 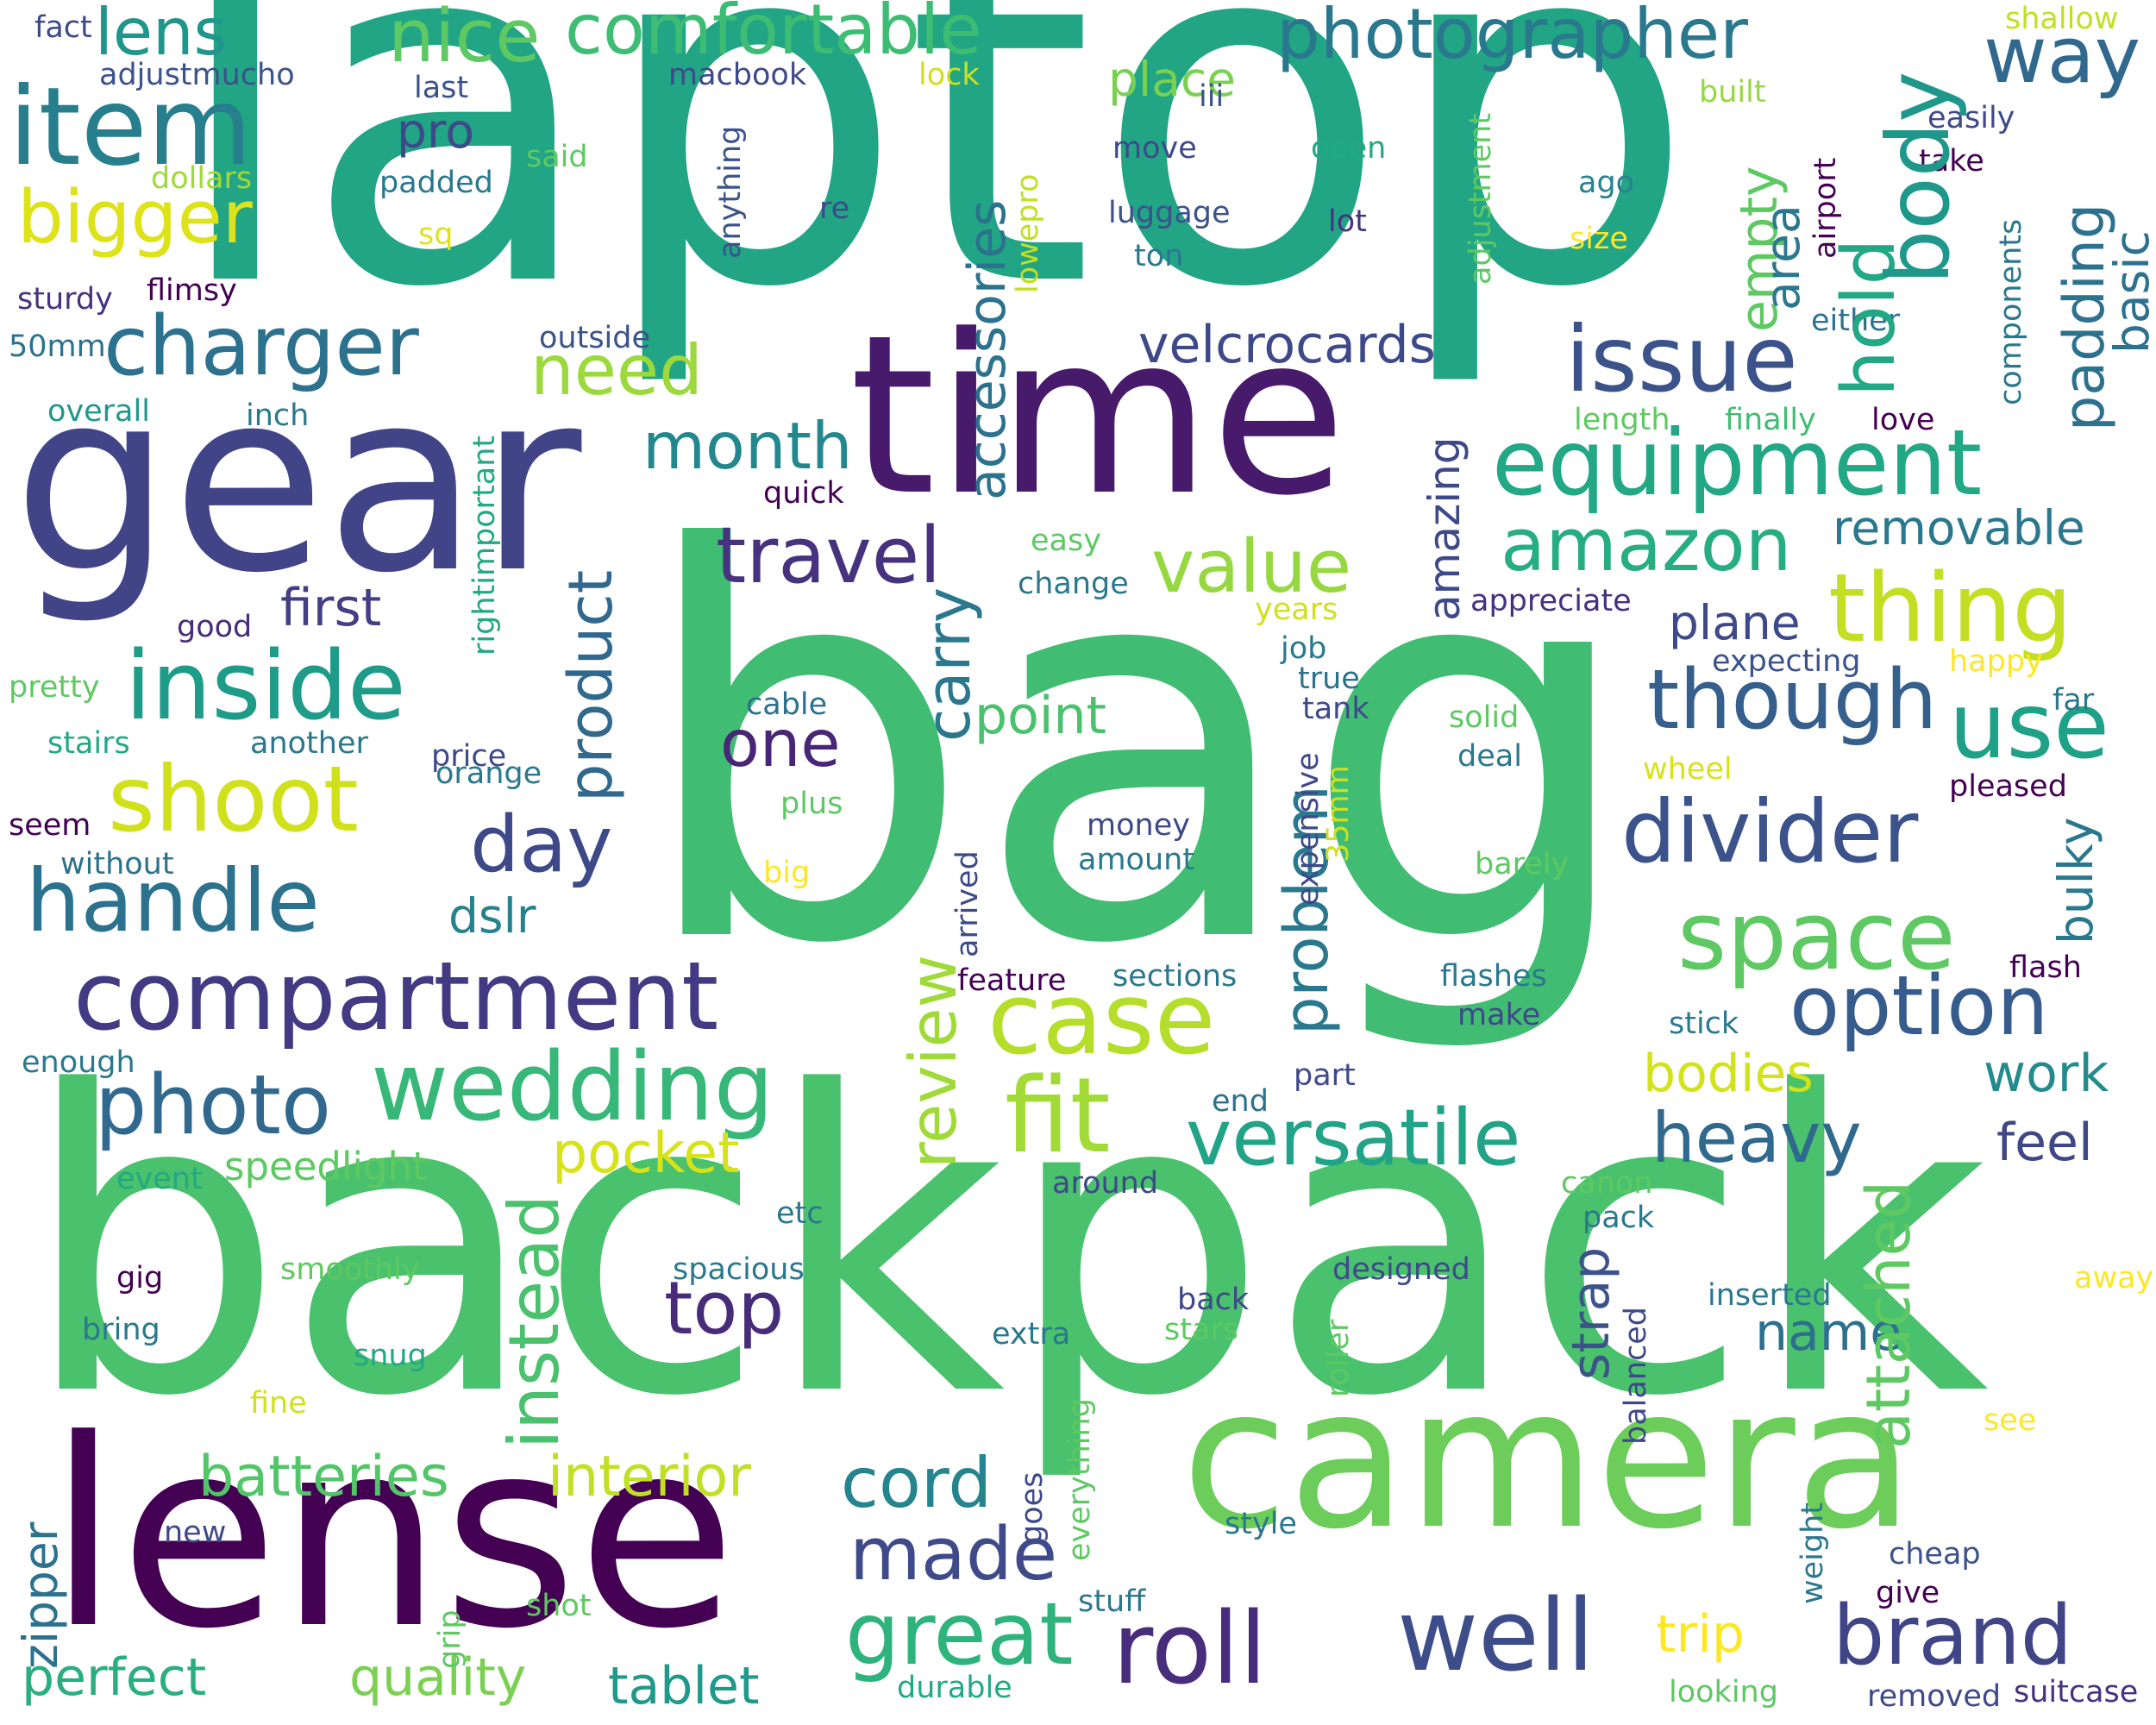 I want to click on word-etc: etc, so click(x=800, y=1213).